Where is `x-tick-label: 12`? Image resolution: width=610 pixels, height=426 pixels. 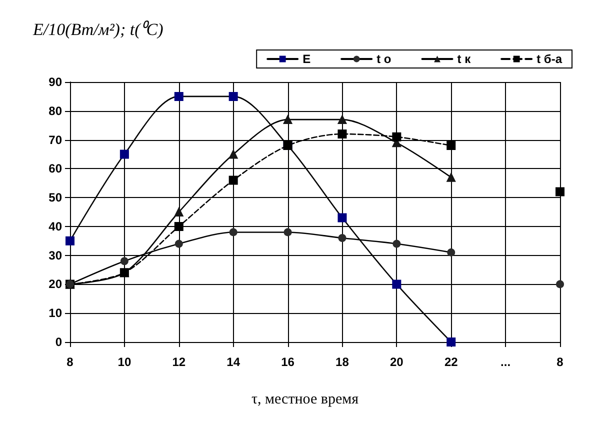 x-tick-label: 12 is located at coordinates (179, 362).